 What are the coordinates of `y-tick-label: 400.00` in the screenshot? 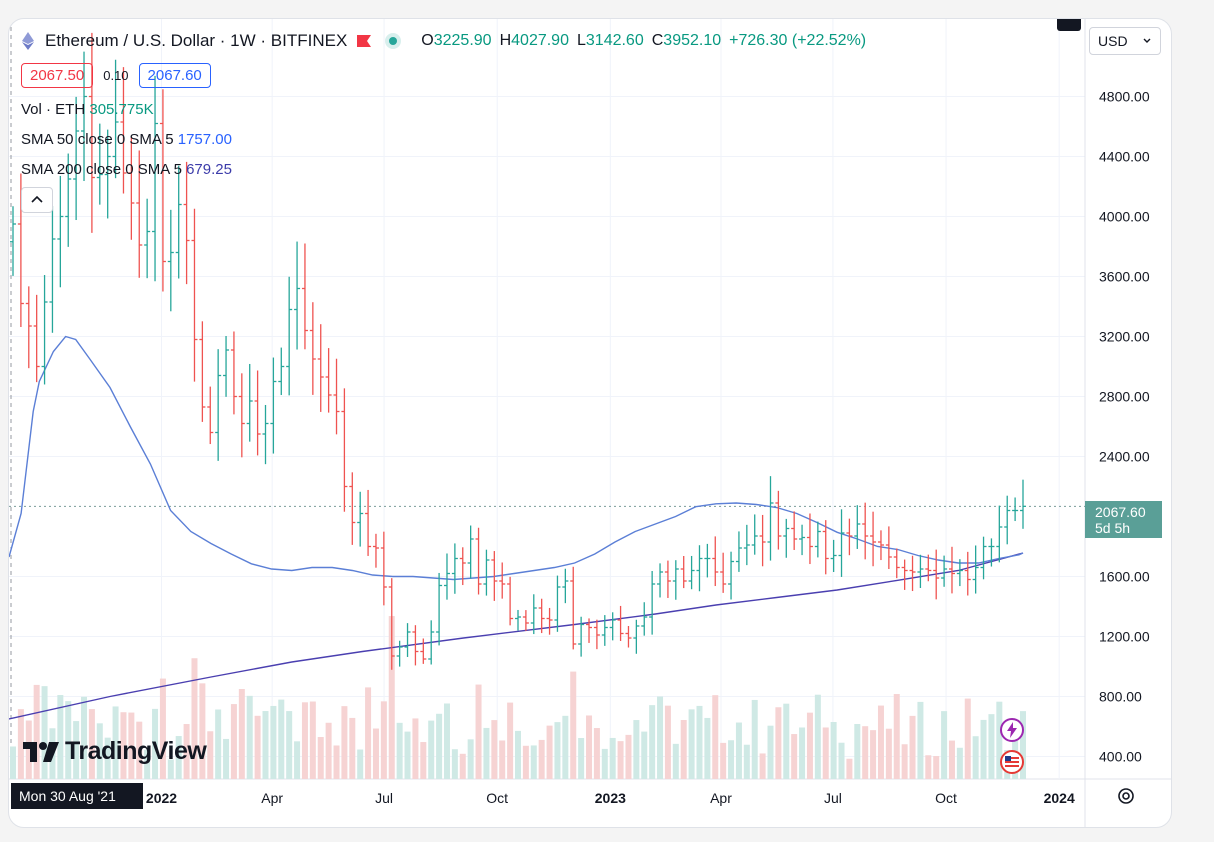 It's located at (1120, 757).